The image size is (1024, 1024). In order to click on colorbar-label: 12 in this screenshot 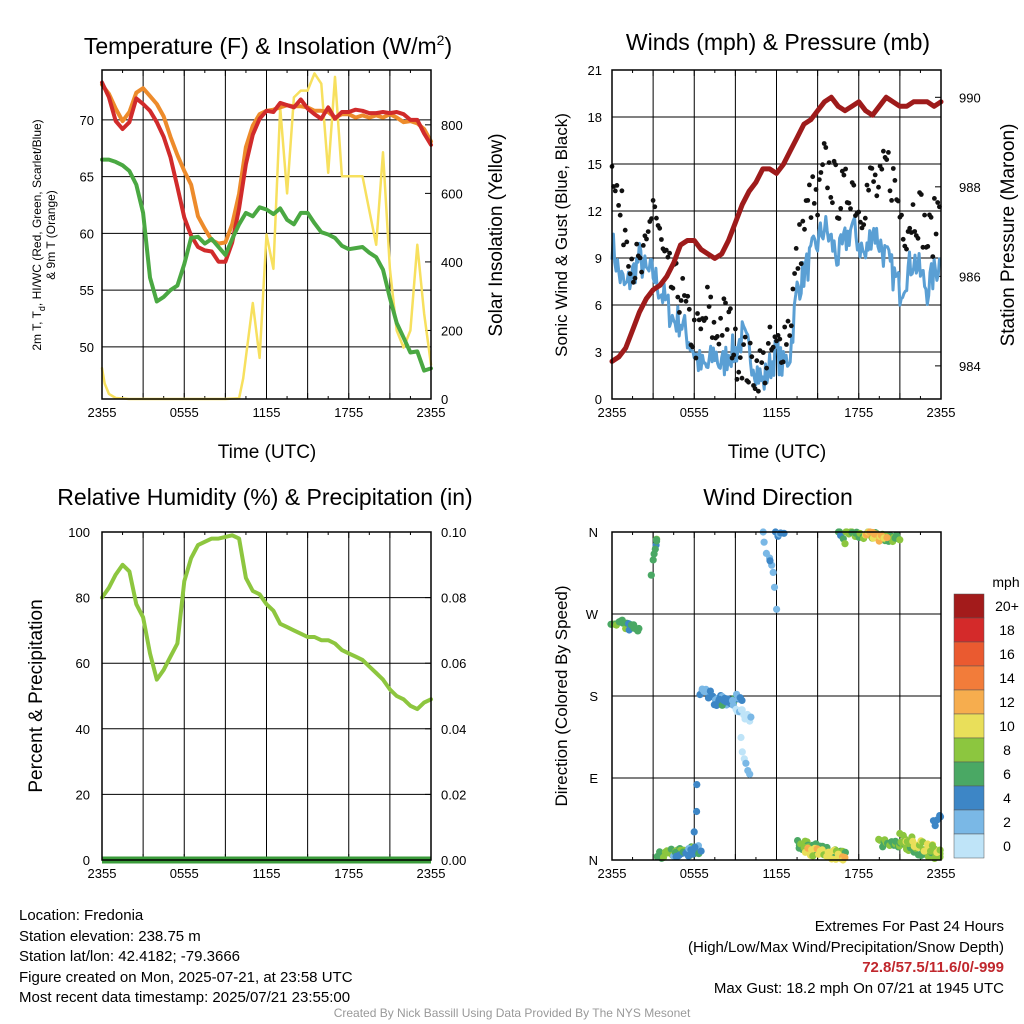, I will do `click(1007, 702)`.